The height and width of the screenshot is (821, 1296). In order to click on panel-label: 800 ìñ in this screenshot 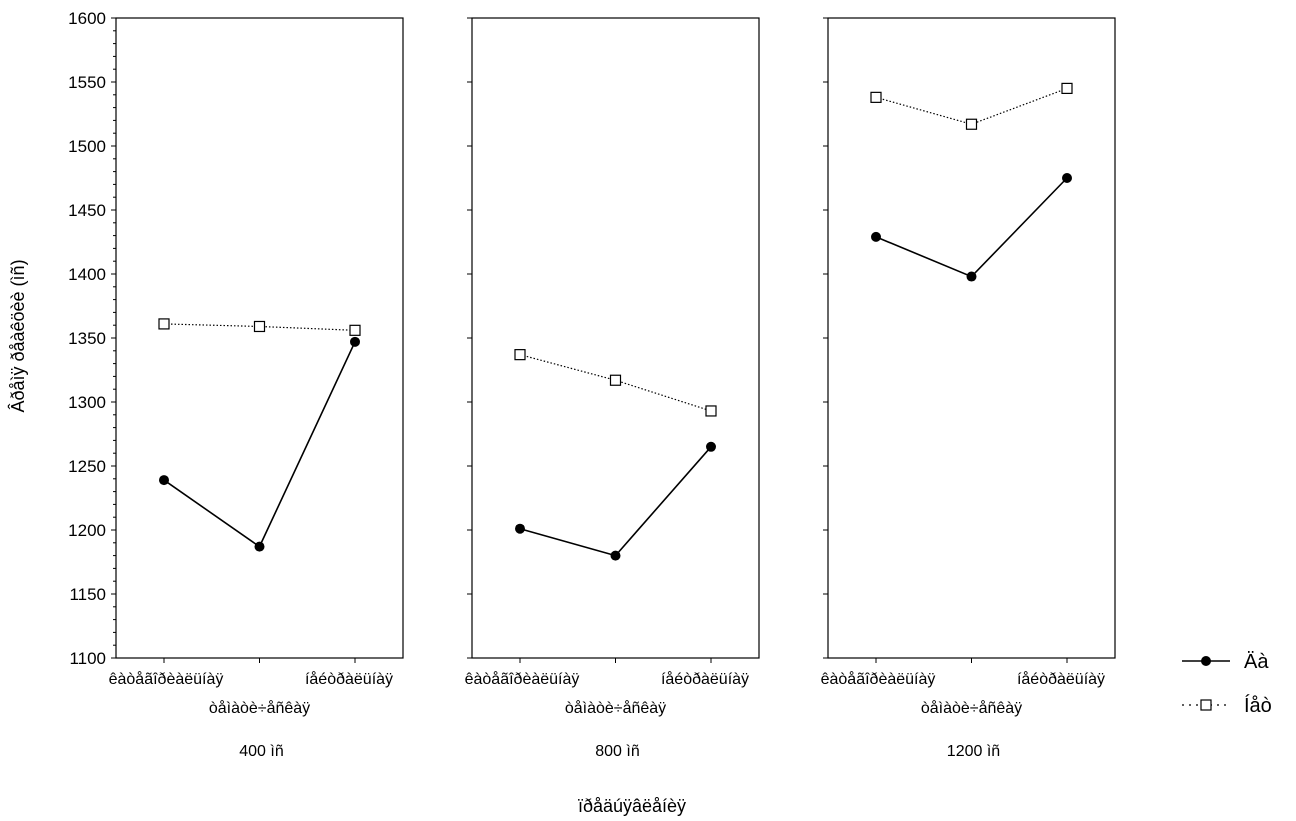, I will do `click(617, 751)`.